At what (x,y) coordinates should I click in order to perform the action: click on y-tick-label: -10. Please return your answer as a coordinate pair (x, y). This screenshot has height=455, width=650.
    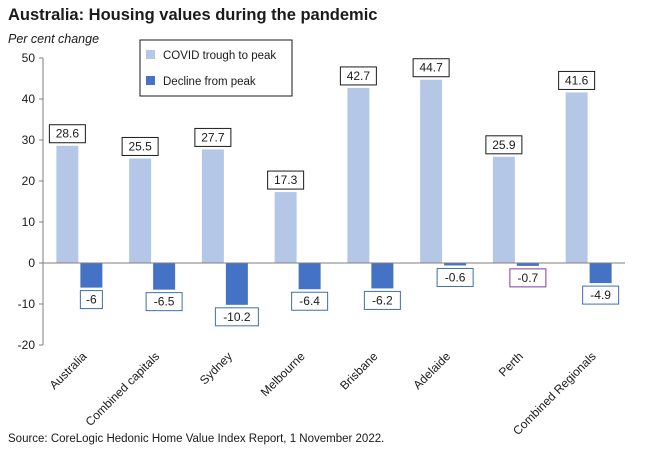
    Looking at the image, I should click on (27, 304).